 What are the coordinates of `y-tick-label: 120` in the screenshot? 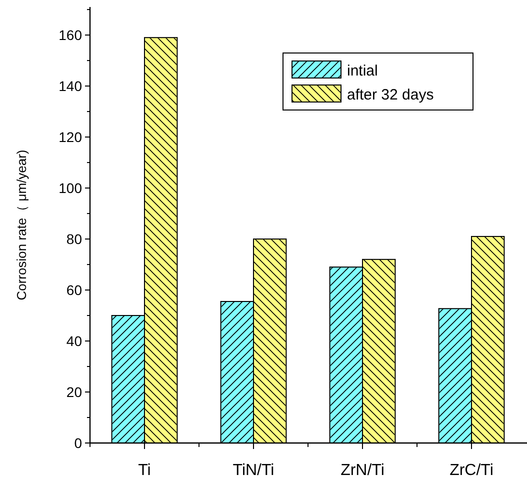 It's located at (70, 136).